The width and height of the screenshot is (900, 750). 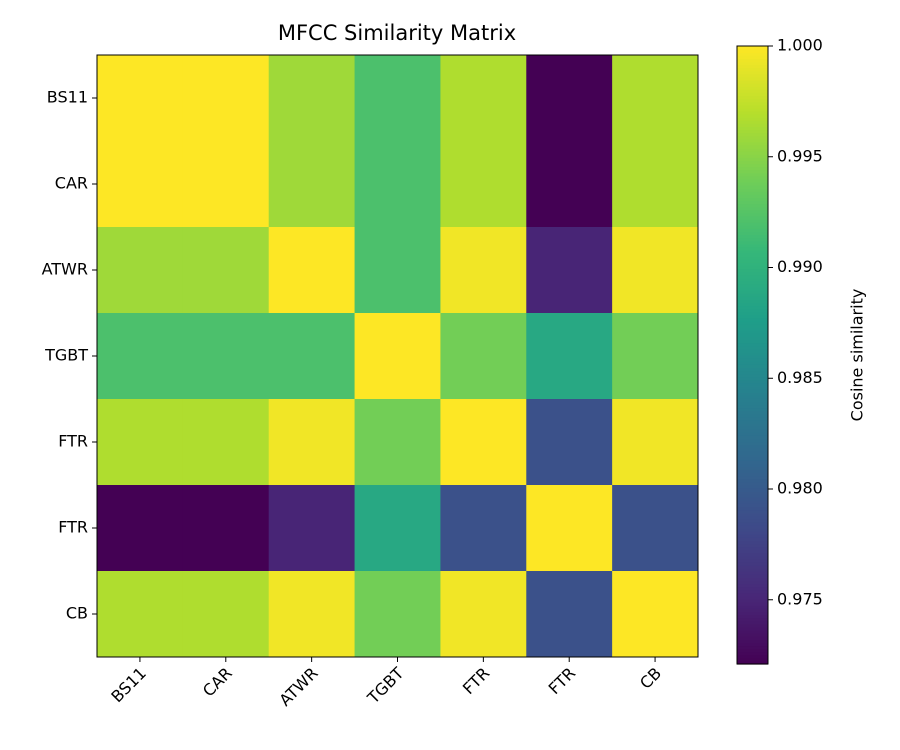 I want to click on colorbar-frame, so click(x=752, y=355).